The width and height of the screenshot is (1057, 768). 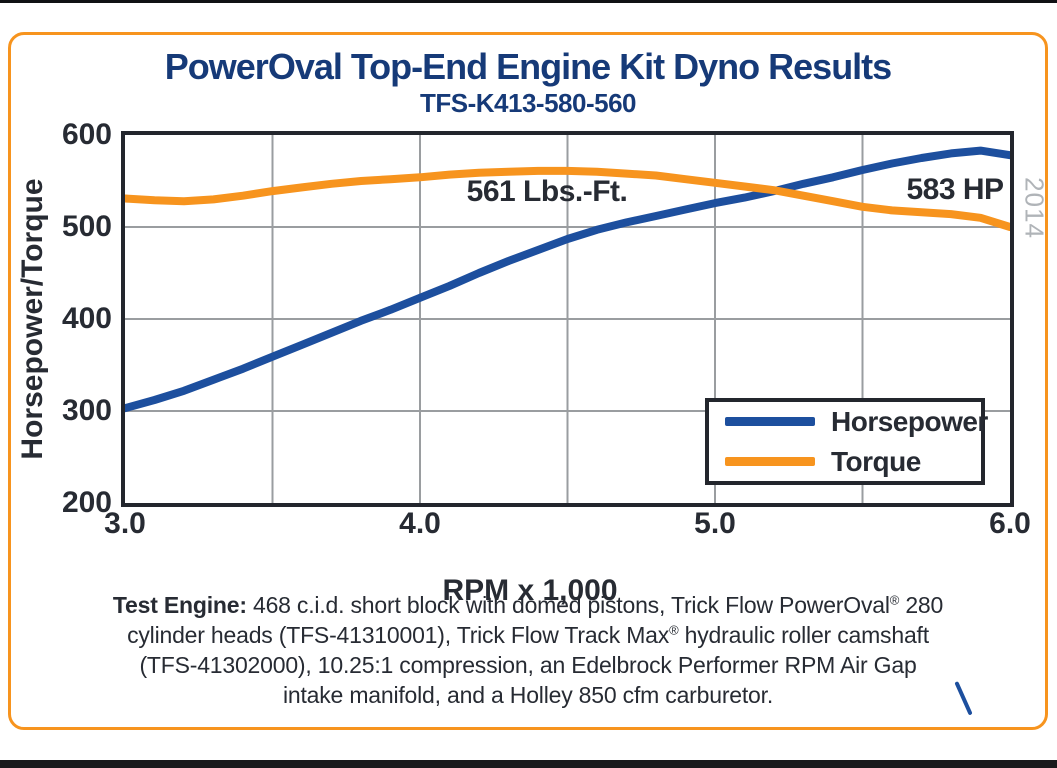 What do you see at coordinates (770, 461) in the screenshot?
I see `torque-swatch` at bounding box center [770, 461].